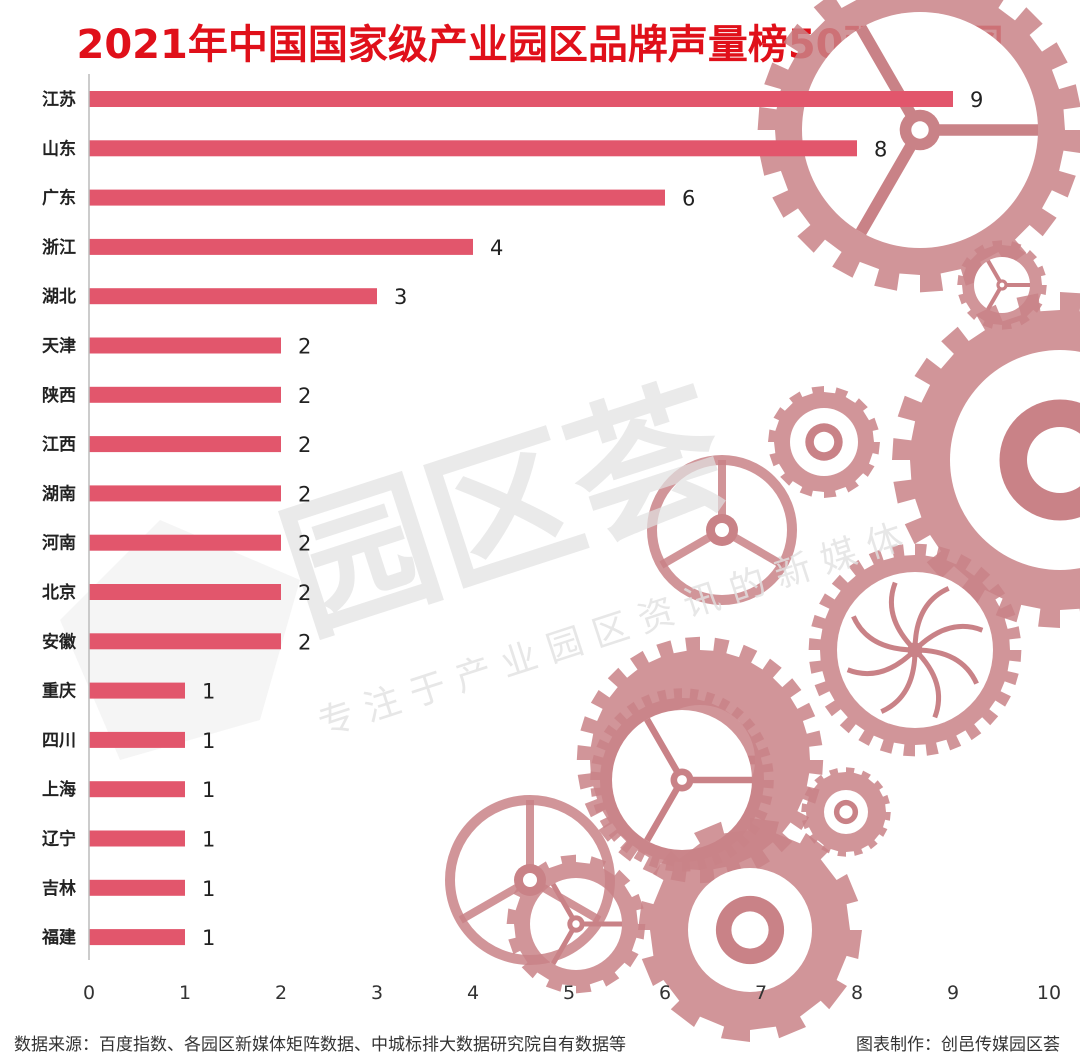 The width and height of the screenshot is (1080, 1062). What do you see at coordinates (976, 100) in the screenshot?
I see `data-label: 9` at bounding box center [976, 100].